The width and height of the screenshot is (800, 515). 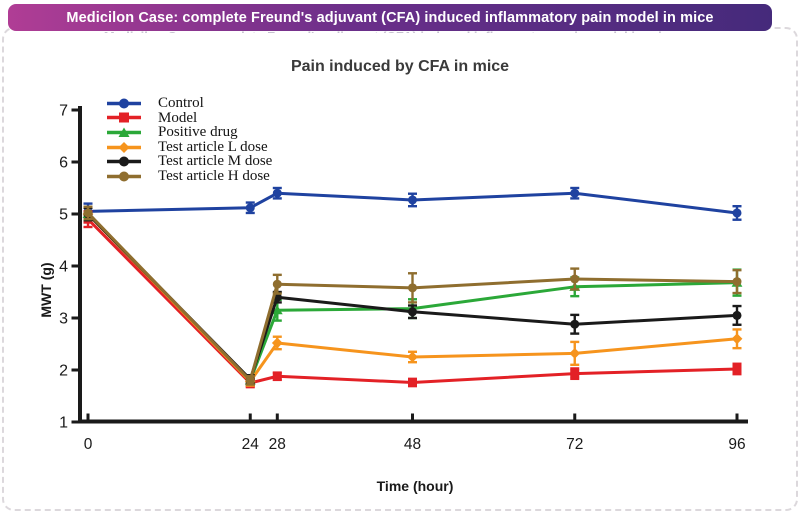 What do you see at coordinates (251, 444) in the screenshot?
I see `svg-text: 24` at bounding box center [251, 444].